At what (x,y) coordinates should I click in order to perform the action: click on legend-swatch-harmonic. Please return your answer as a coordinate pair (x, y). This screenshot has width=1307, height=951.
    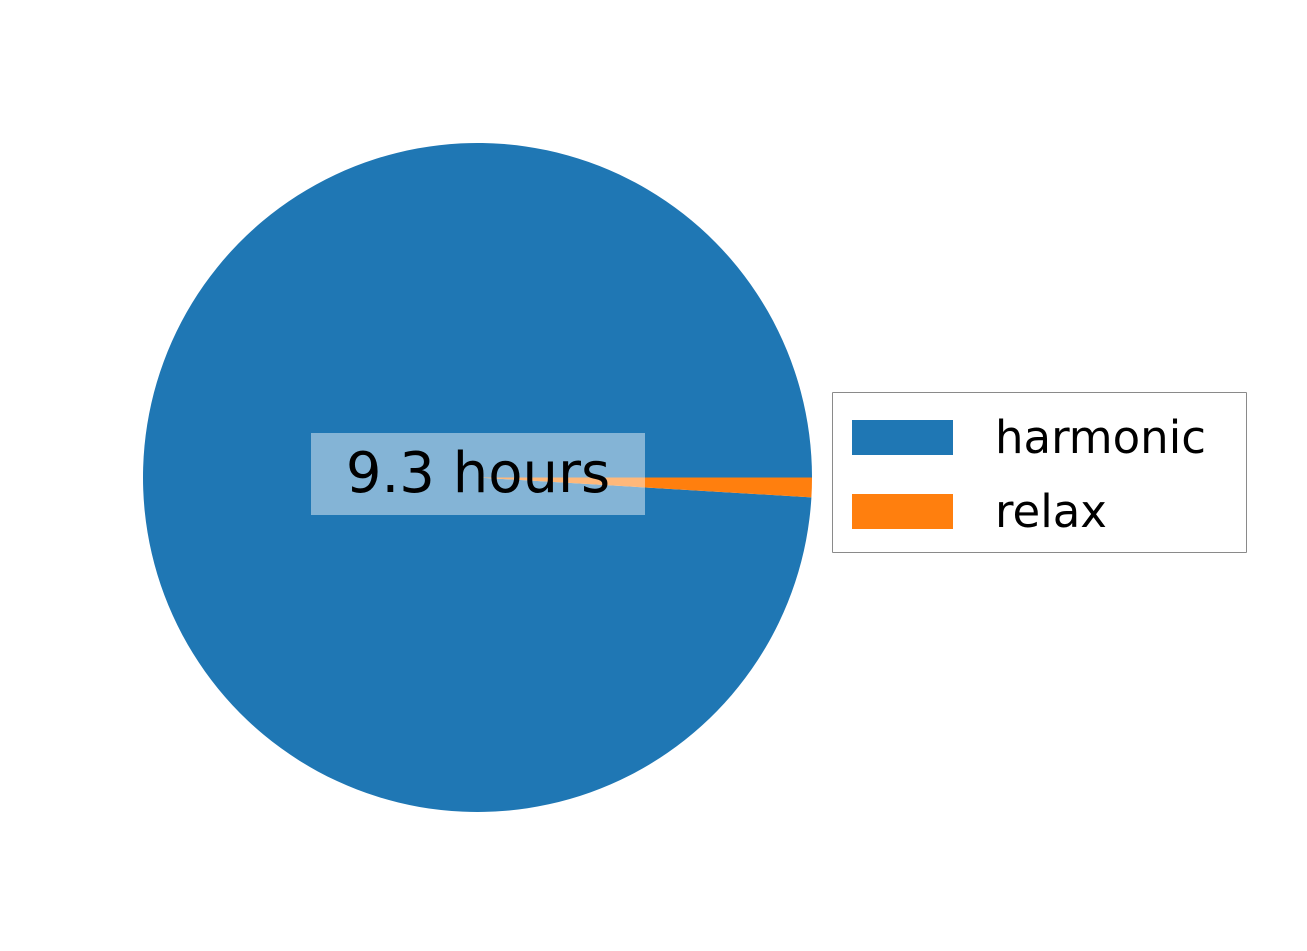
    Looking at the image, I should click on (902, 437).